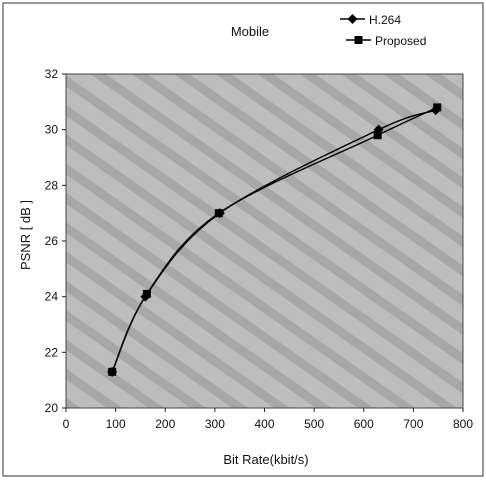 The width and height of the screenshot is (486, 484). I want to click on x-tick-label: 600, so click(364, 424).